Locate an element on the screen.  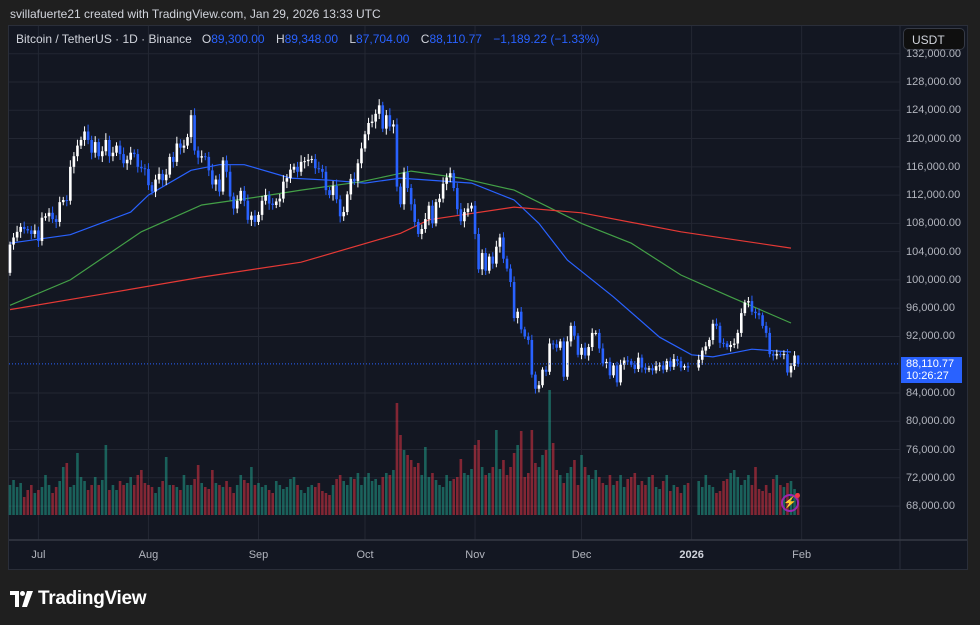
lightning-icon: ⚡ is located at coordinates (790, 502).